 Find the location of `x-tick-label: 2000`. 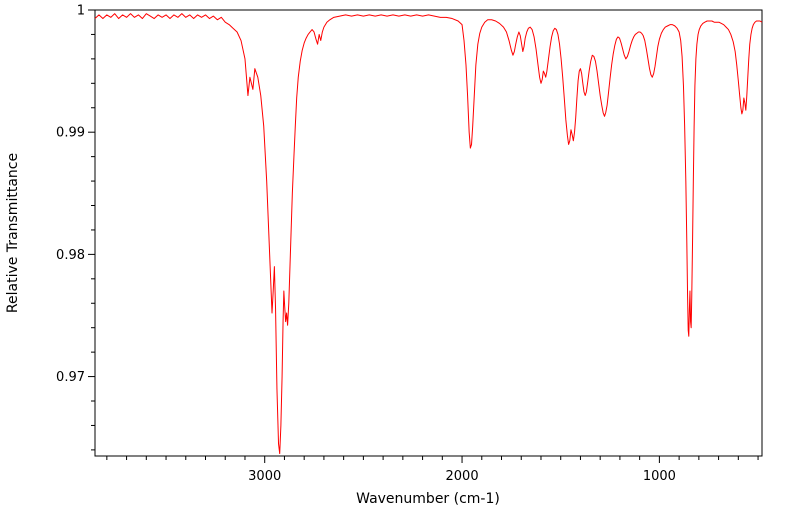

x-tick-label: 2000 is located at coordinates (462, 476).